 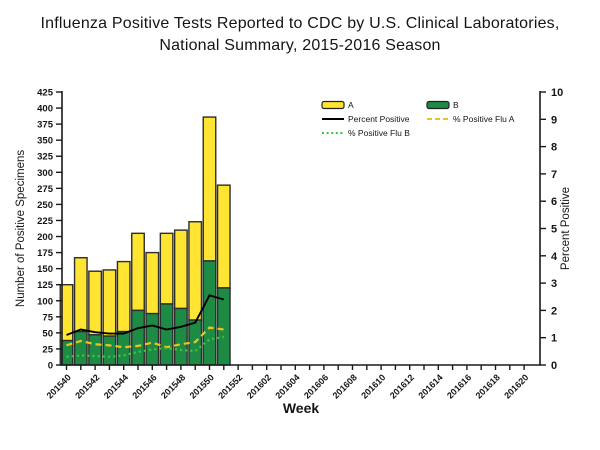 What do you see at coordinates (300, 45) in the screenshot?
I see `chart-title-line2: National Summary, 2015-2016 Season` at bounding box center [300, 45].